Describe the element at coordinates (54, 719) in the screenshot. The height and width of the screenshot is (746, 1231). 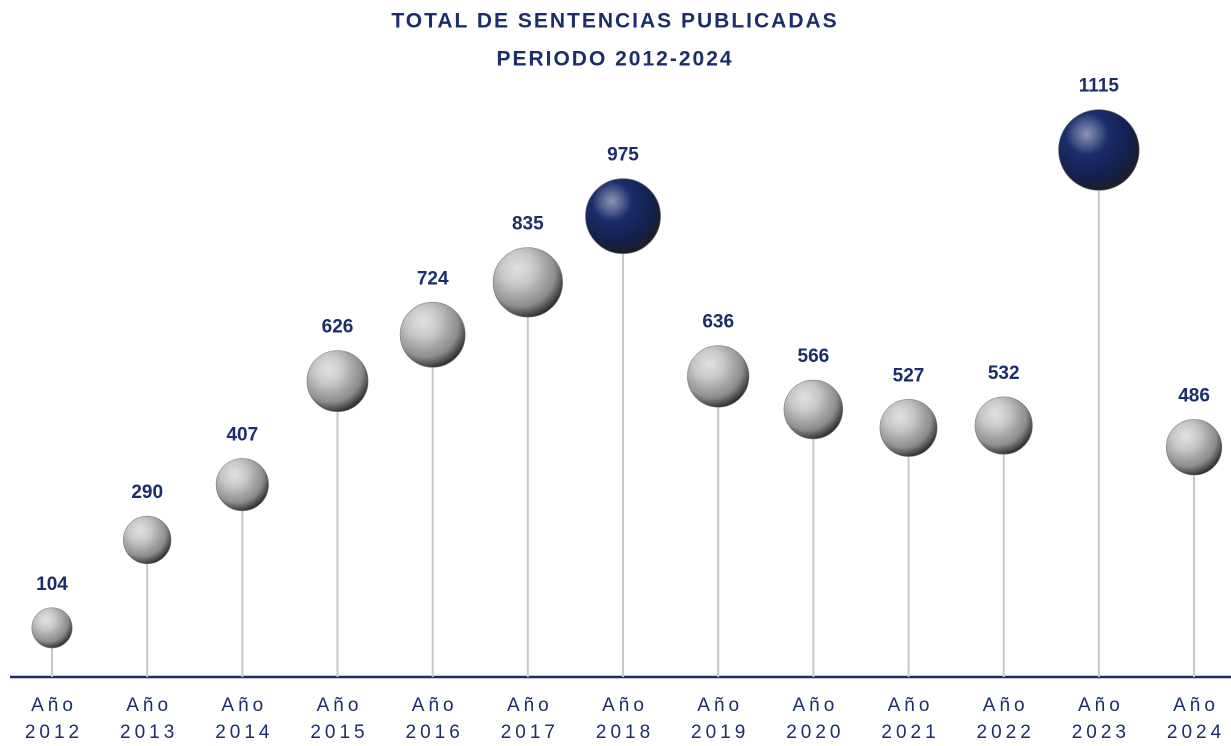
I see `x-tick-label: Año 2012` at that location.